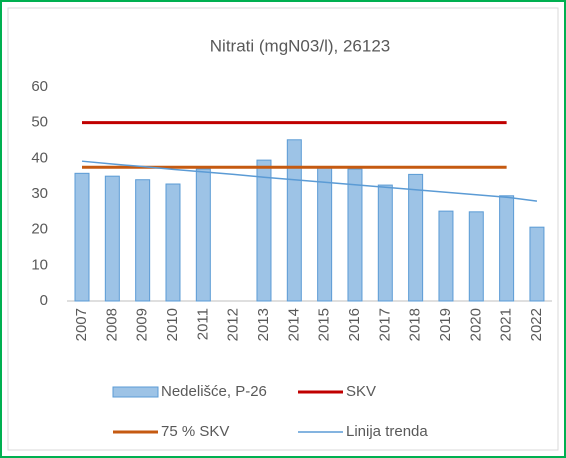  Describe the element at coordinates (39, 193) in the screenshot. I see `y-tick-label: 30` at that location.